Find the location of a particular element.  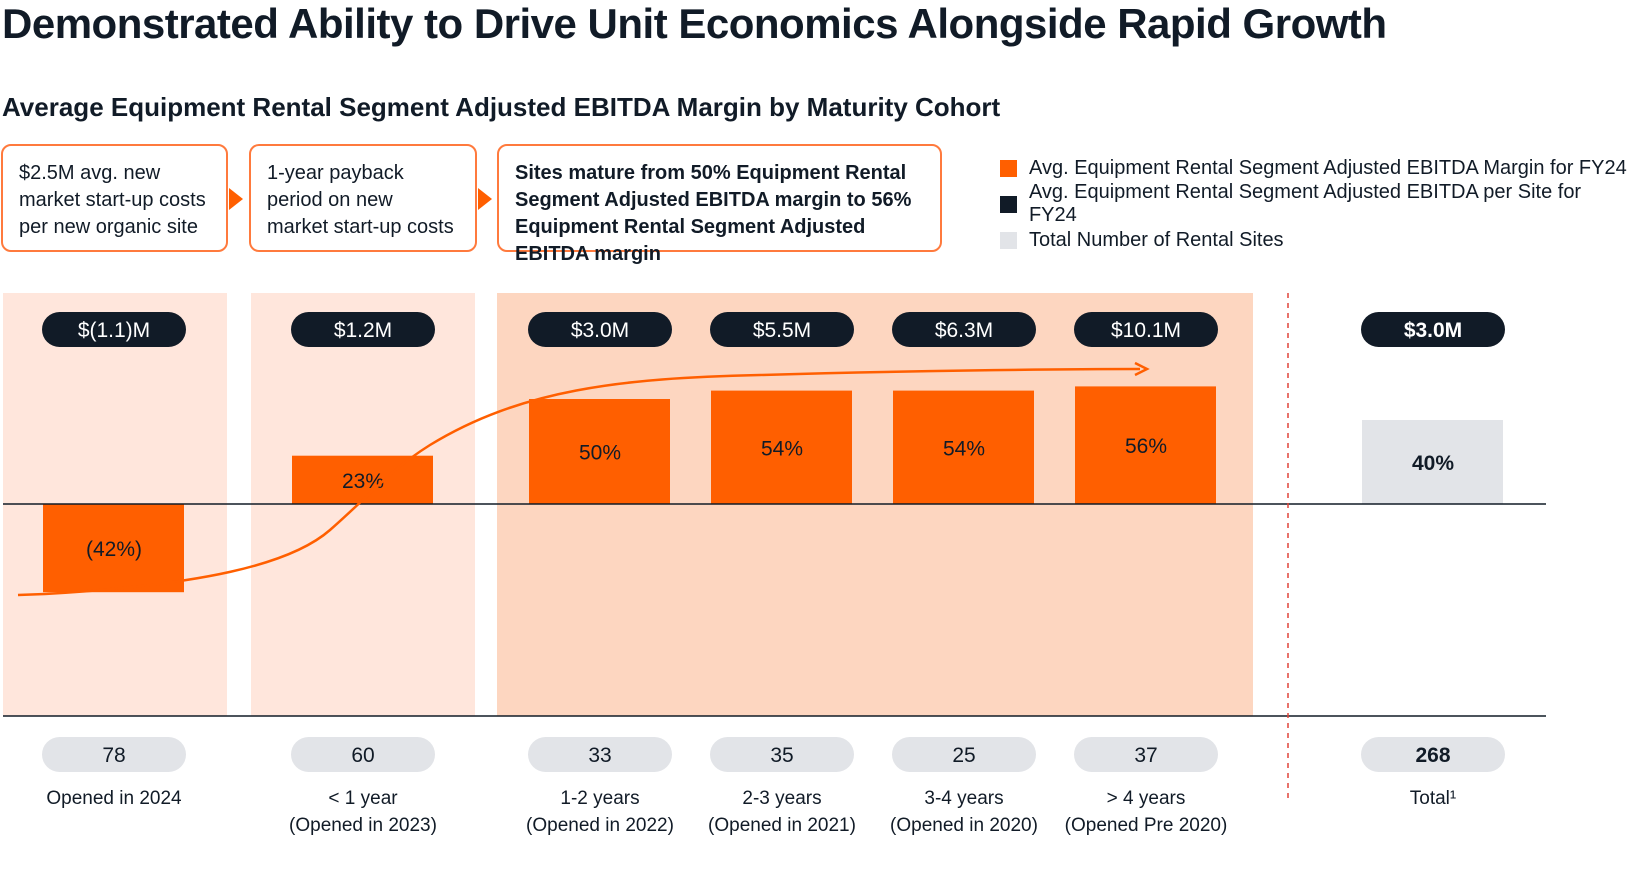

ebitda-label: $(1.1)M is located at coordinates (114, 330).